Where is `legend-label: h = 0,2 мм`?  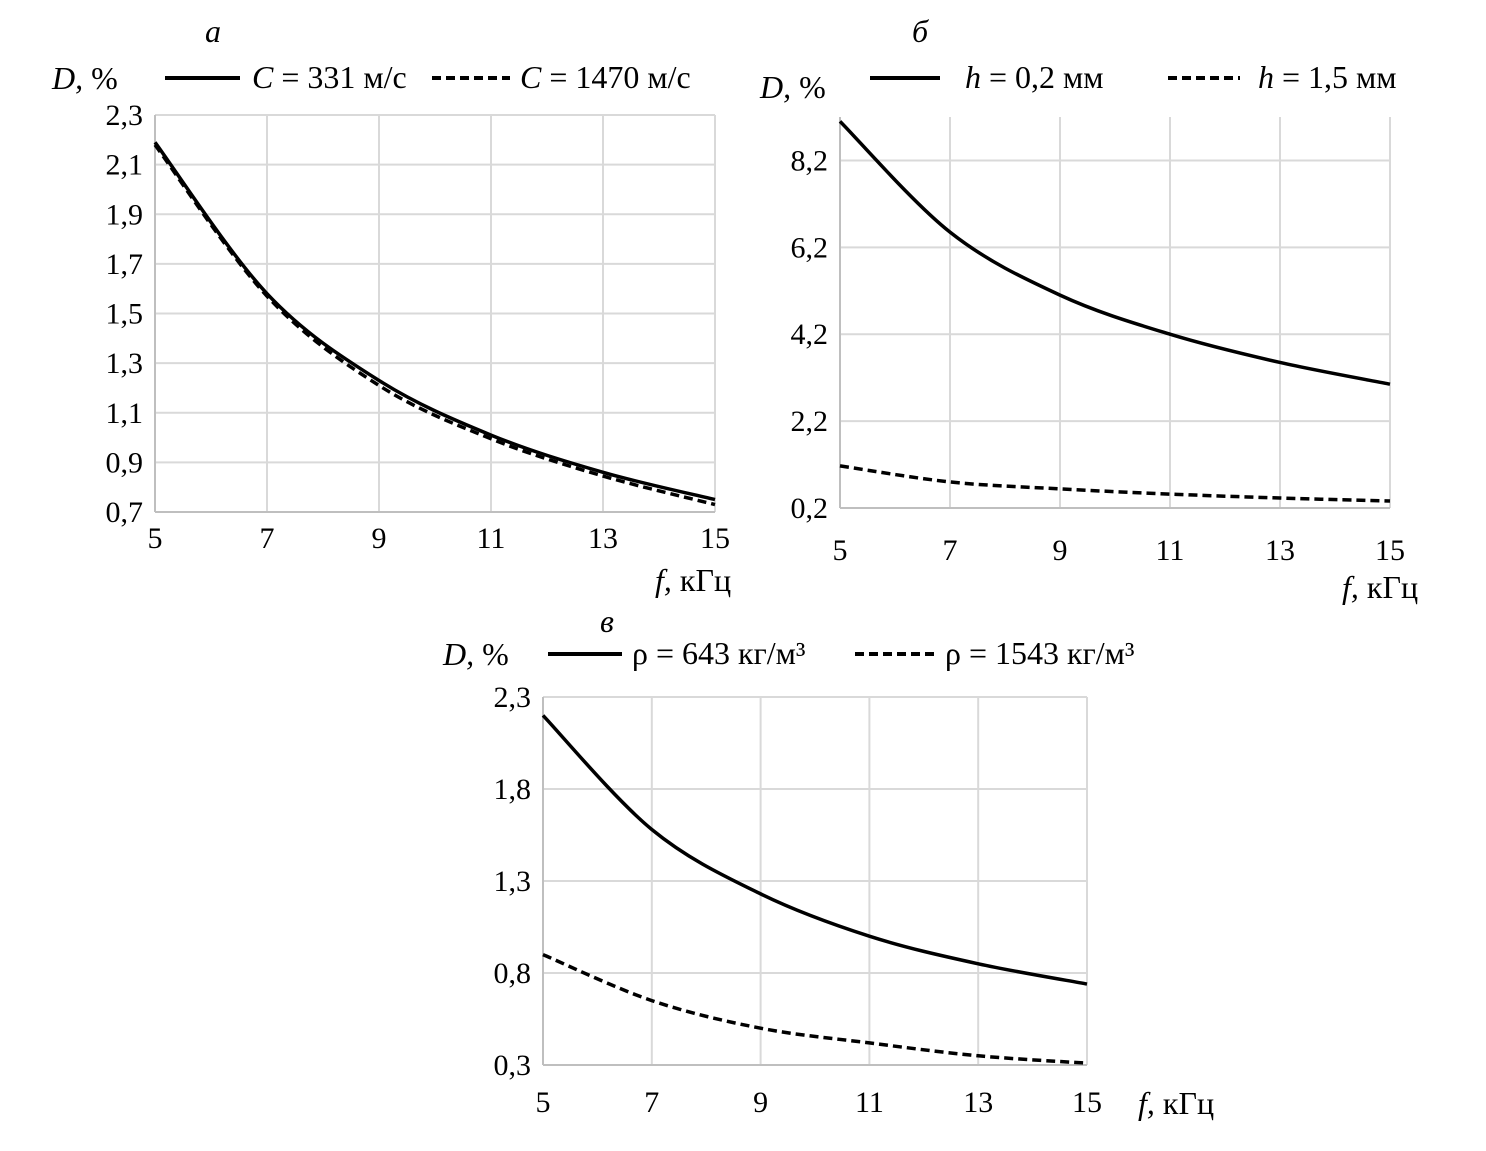
legend-label: h = 0,2 мм is located at coordinates (1034, 77).